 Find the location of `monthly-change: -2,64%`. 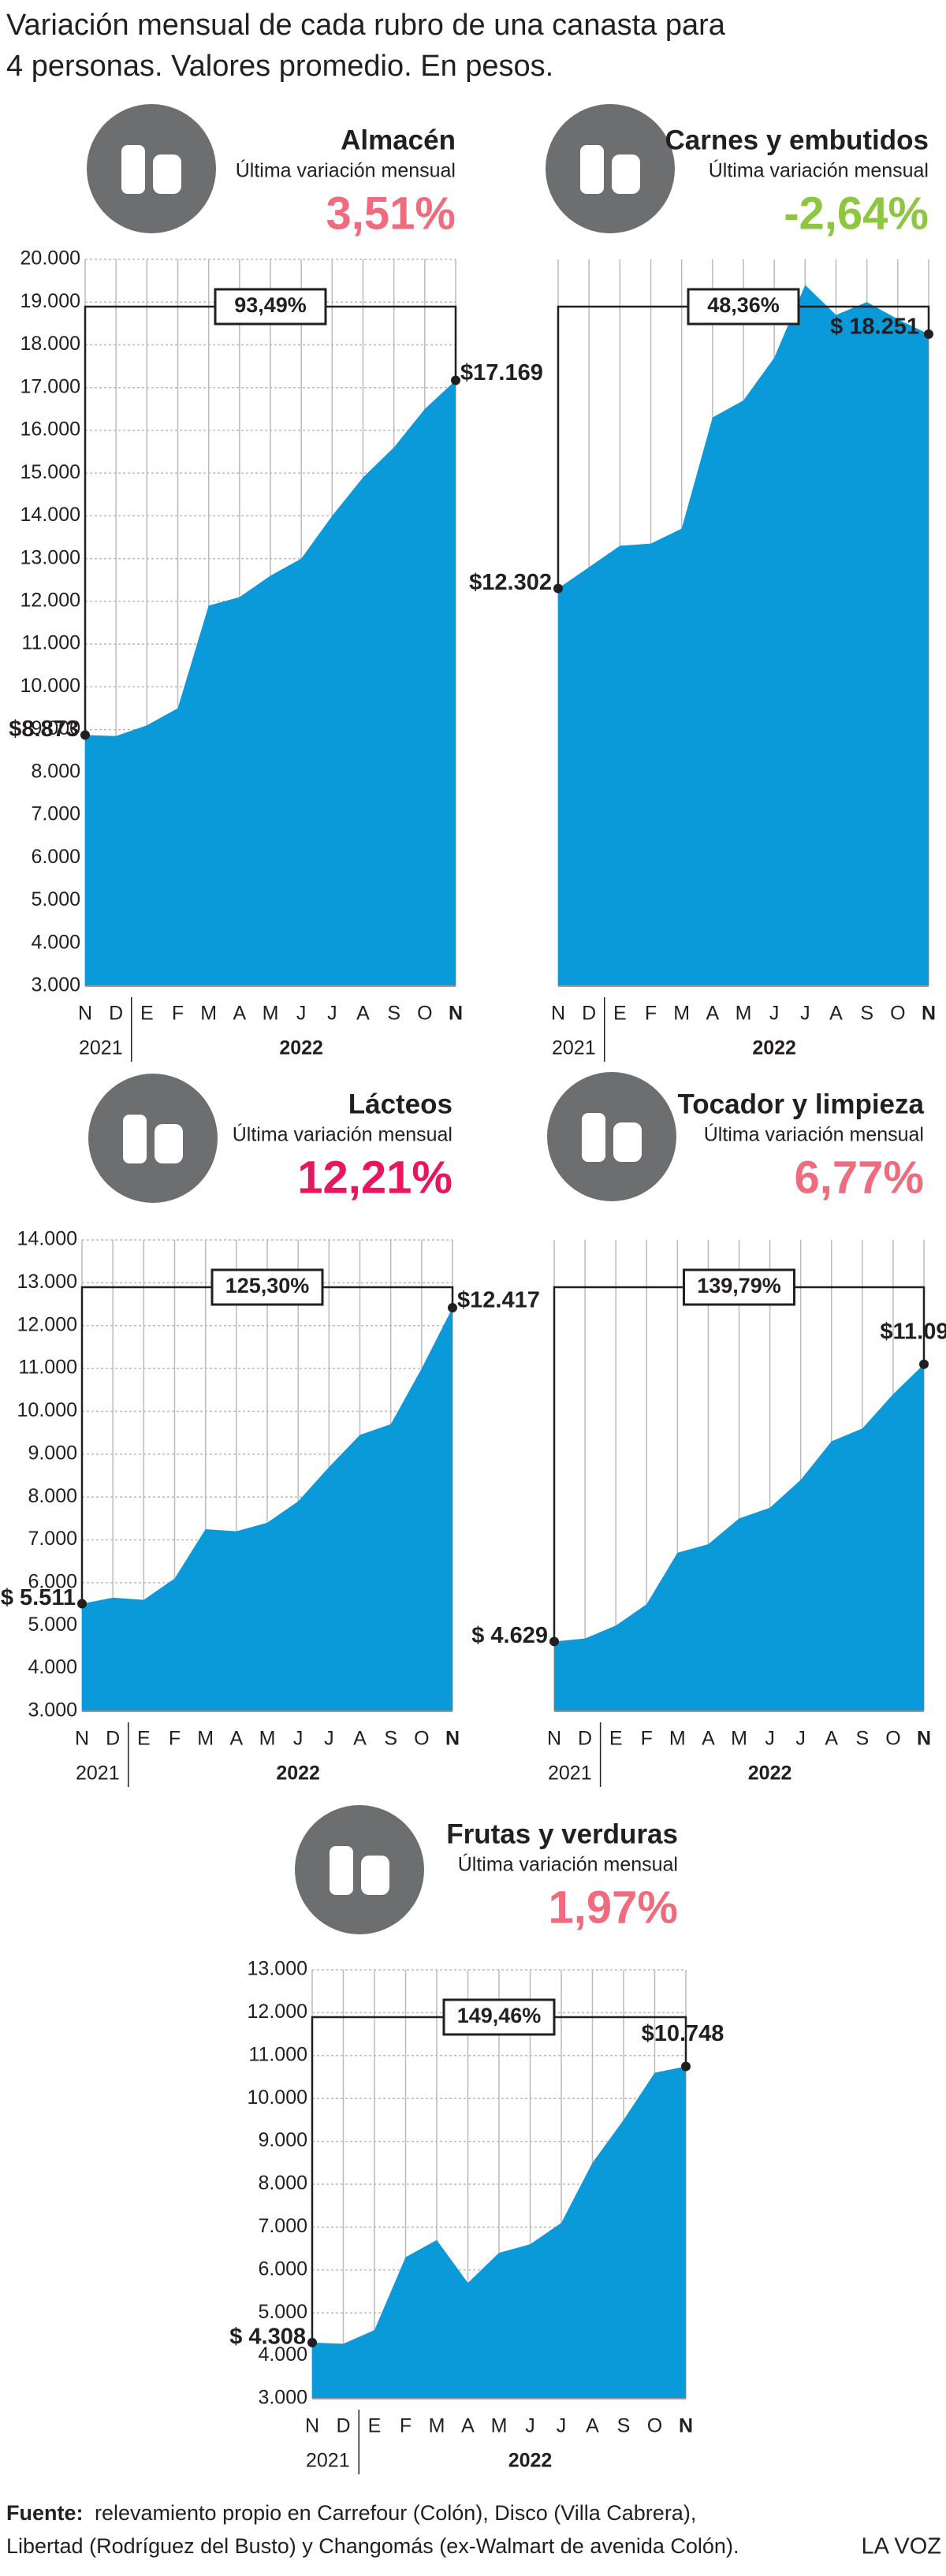

monthly-change: -2,64% is located at coordinates (856, 213).